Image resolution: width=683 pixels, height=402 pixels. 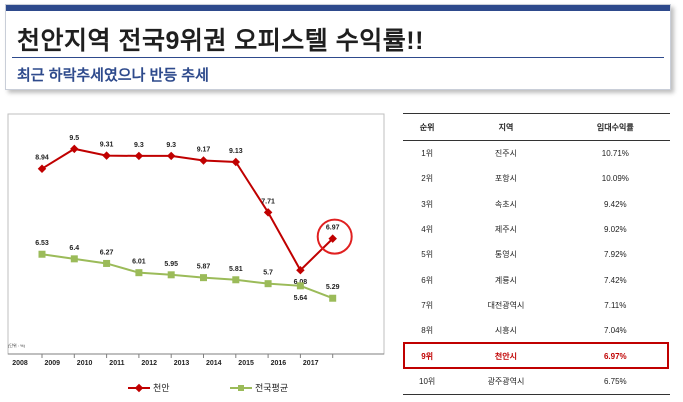 I want to click on legend-swatch-national, so click(x=241, y=388).